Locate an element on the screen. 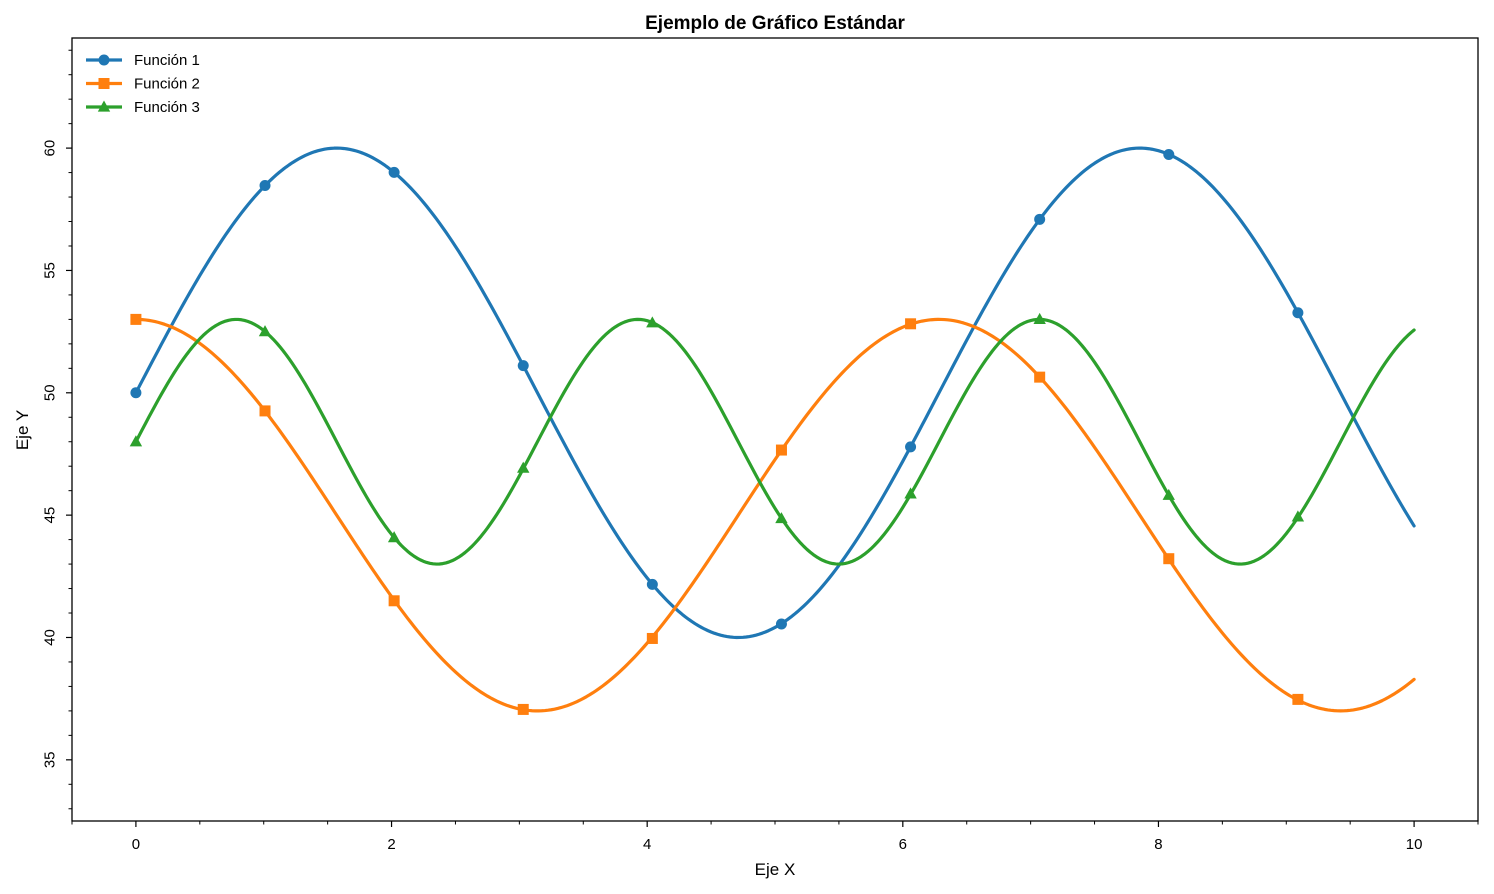  y-tick-label: 35 is located at coordinates (50, 759).